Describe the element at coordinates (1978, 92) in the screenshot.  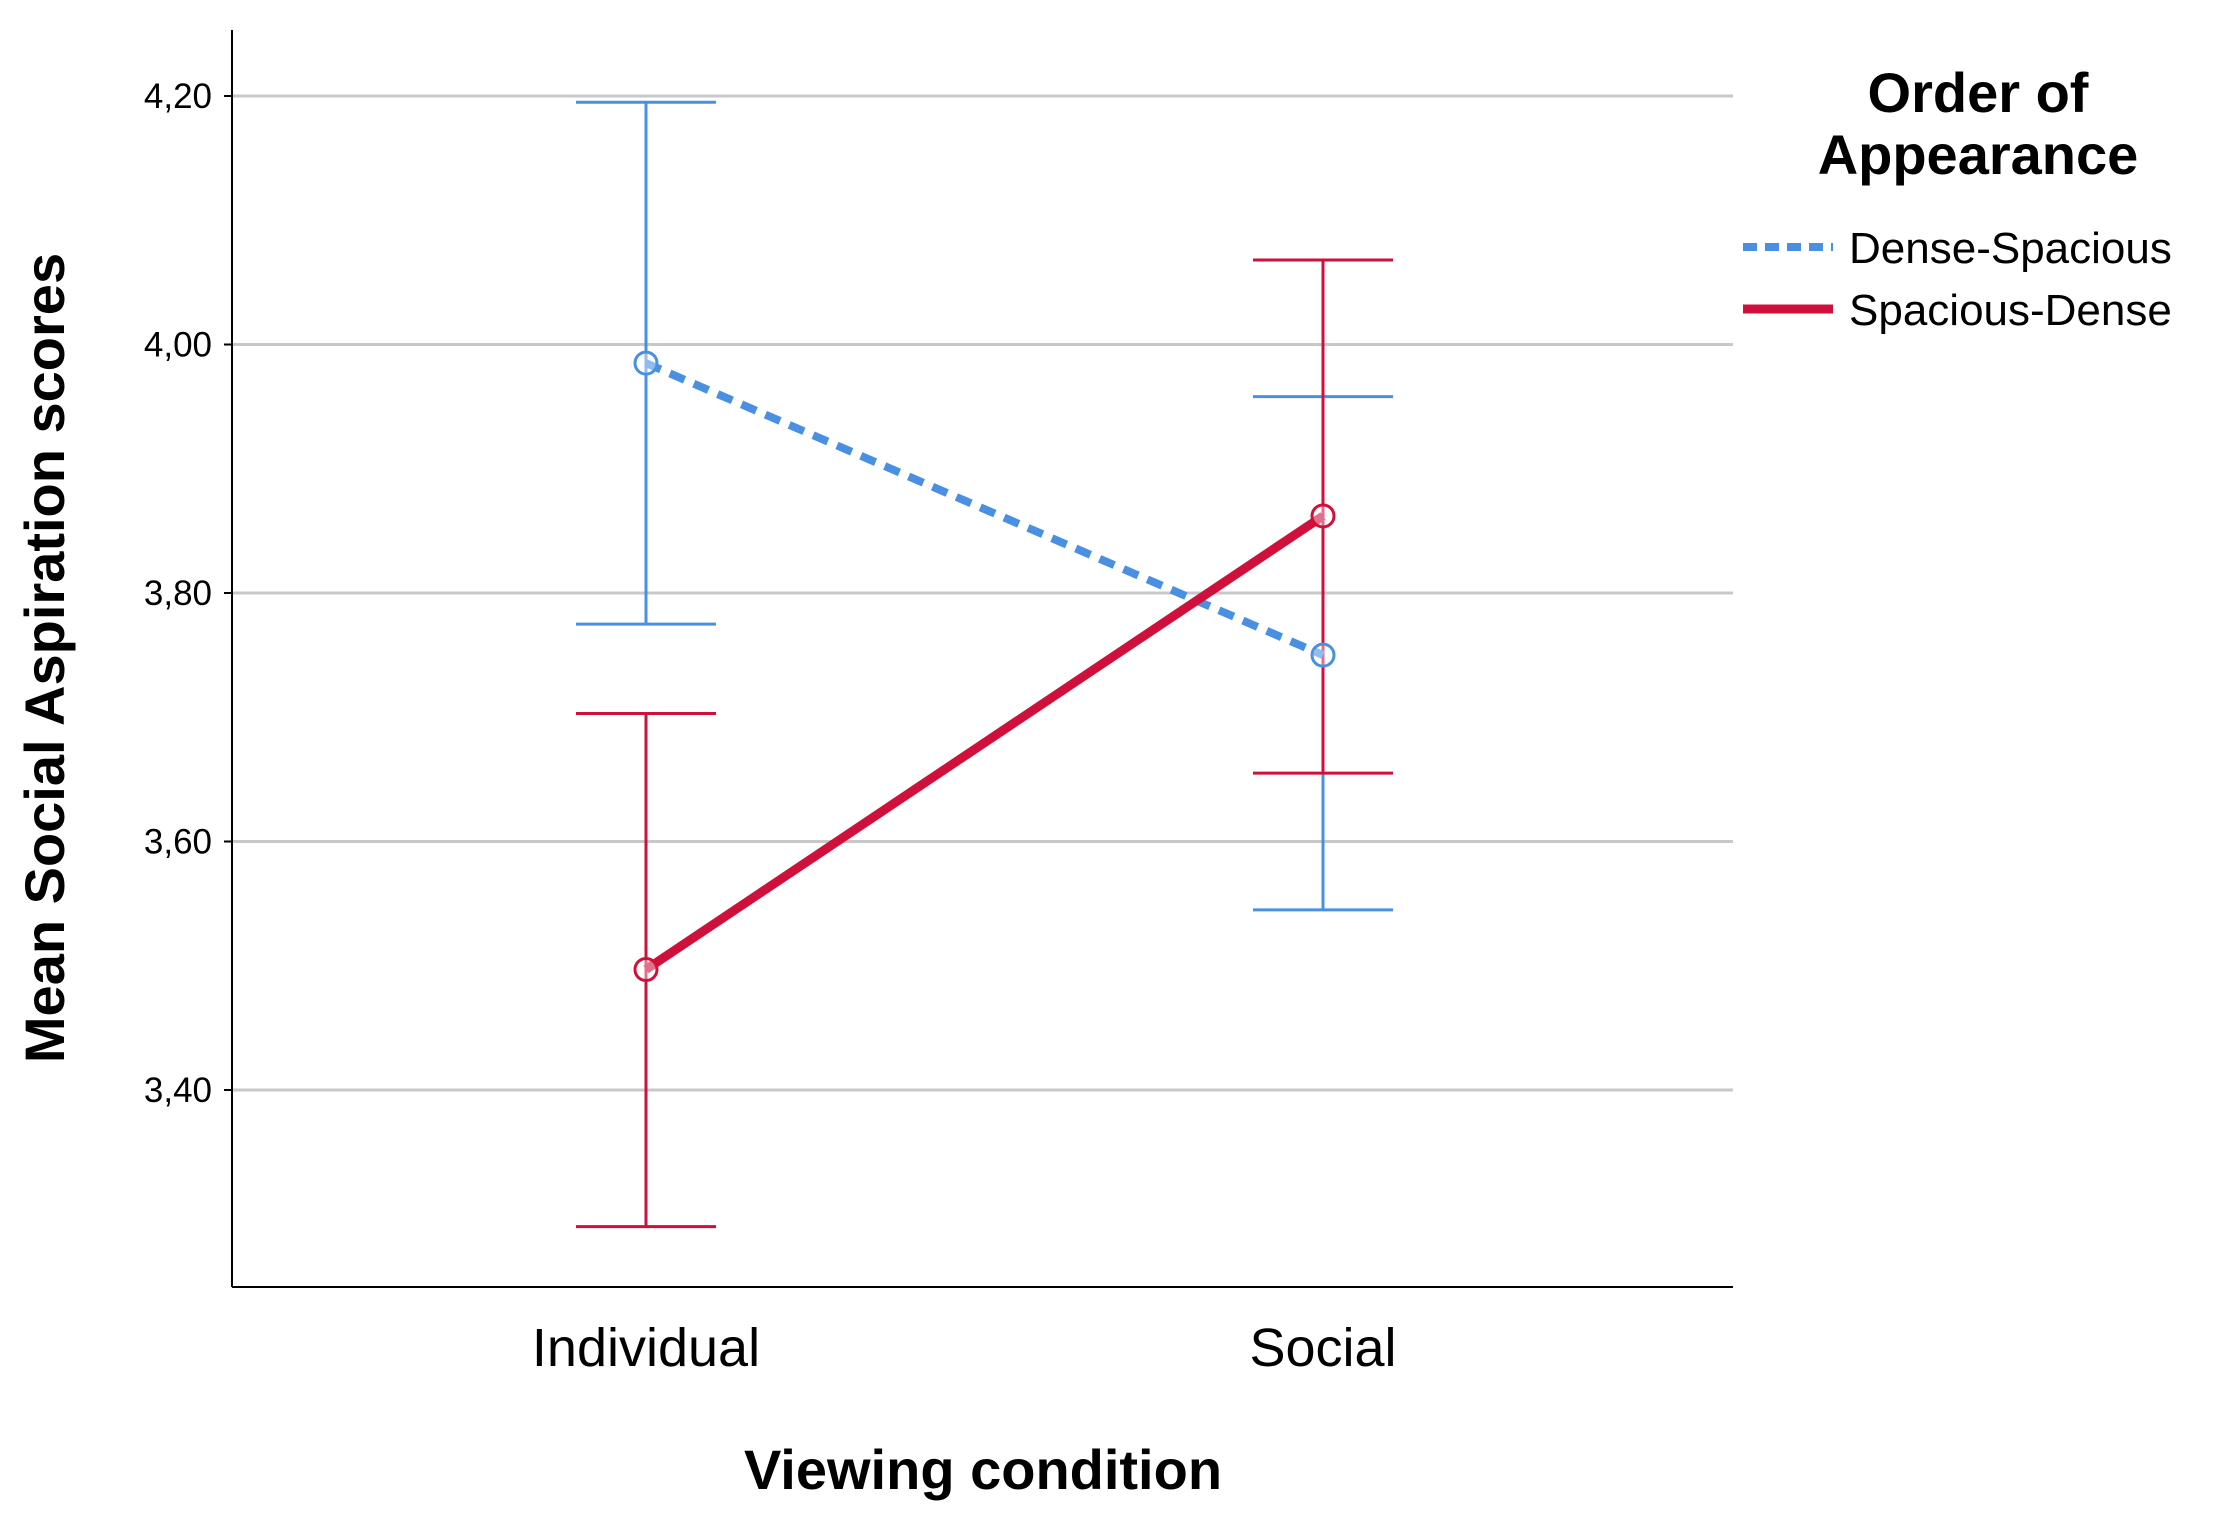
I see `legend-title-line1: Order of` at that location.